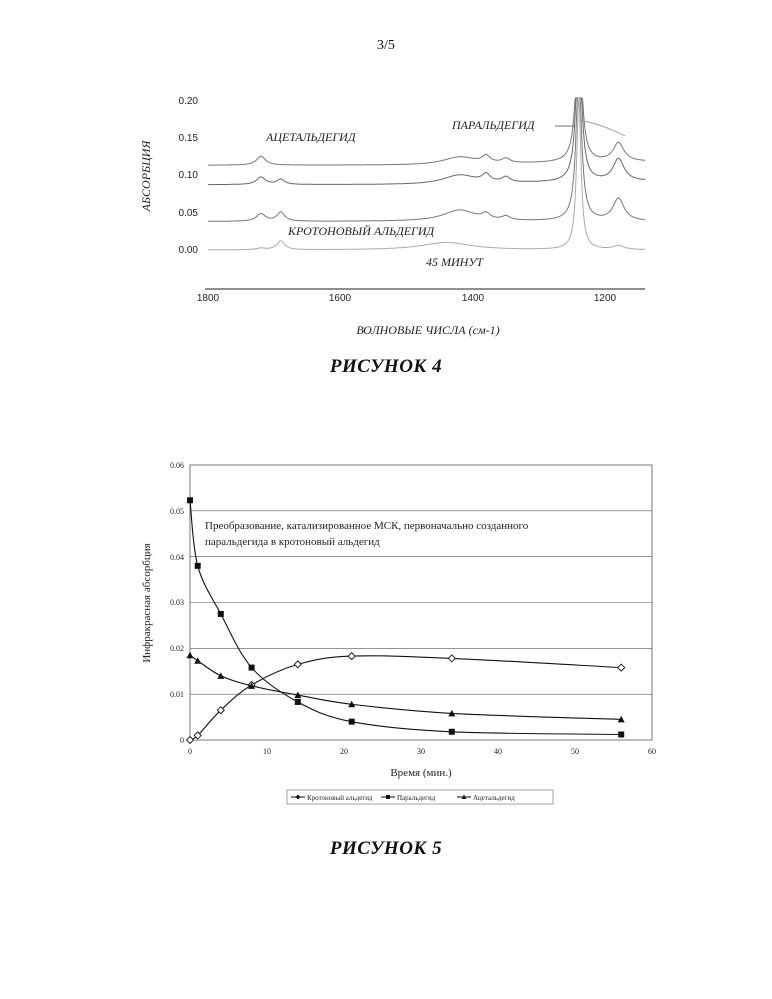 Image resolution: width=772 pixels, height=999 pixels. What do you see at coordinates (177, 511) in the screenshot?
I see `fig5-ytick-label: 0.05` at bounding box center [177, 511].